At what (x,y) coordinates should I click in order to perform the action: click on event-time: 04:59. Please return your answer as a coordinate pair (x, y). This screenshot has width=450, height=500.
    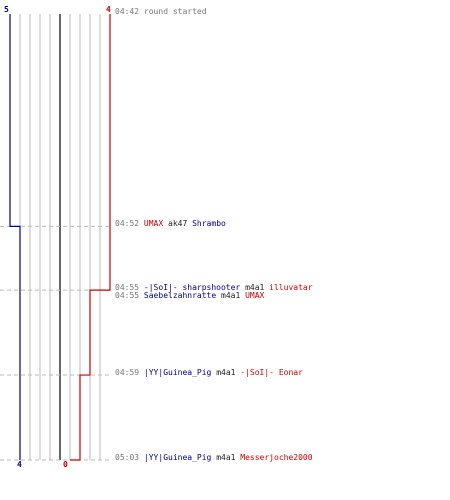
    Looking at the image, I should click on (127, 373).